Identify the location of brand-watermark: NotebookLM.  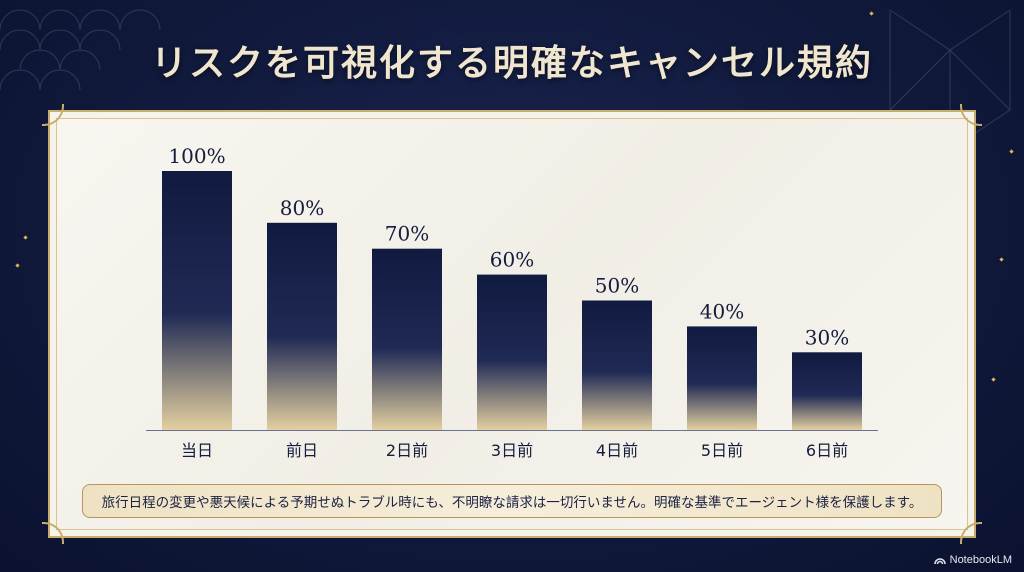
(972, 560).